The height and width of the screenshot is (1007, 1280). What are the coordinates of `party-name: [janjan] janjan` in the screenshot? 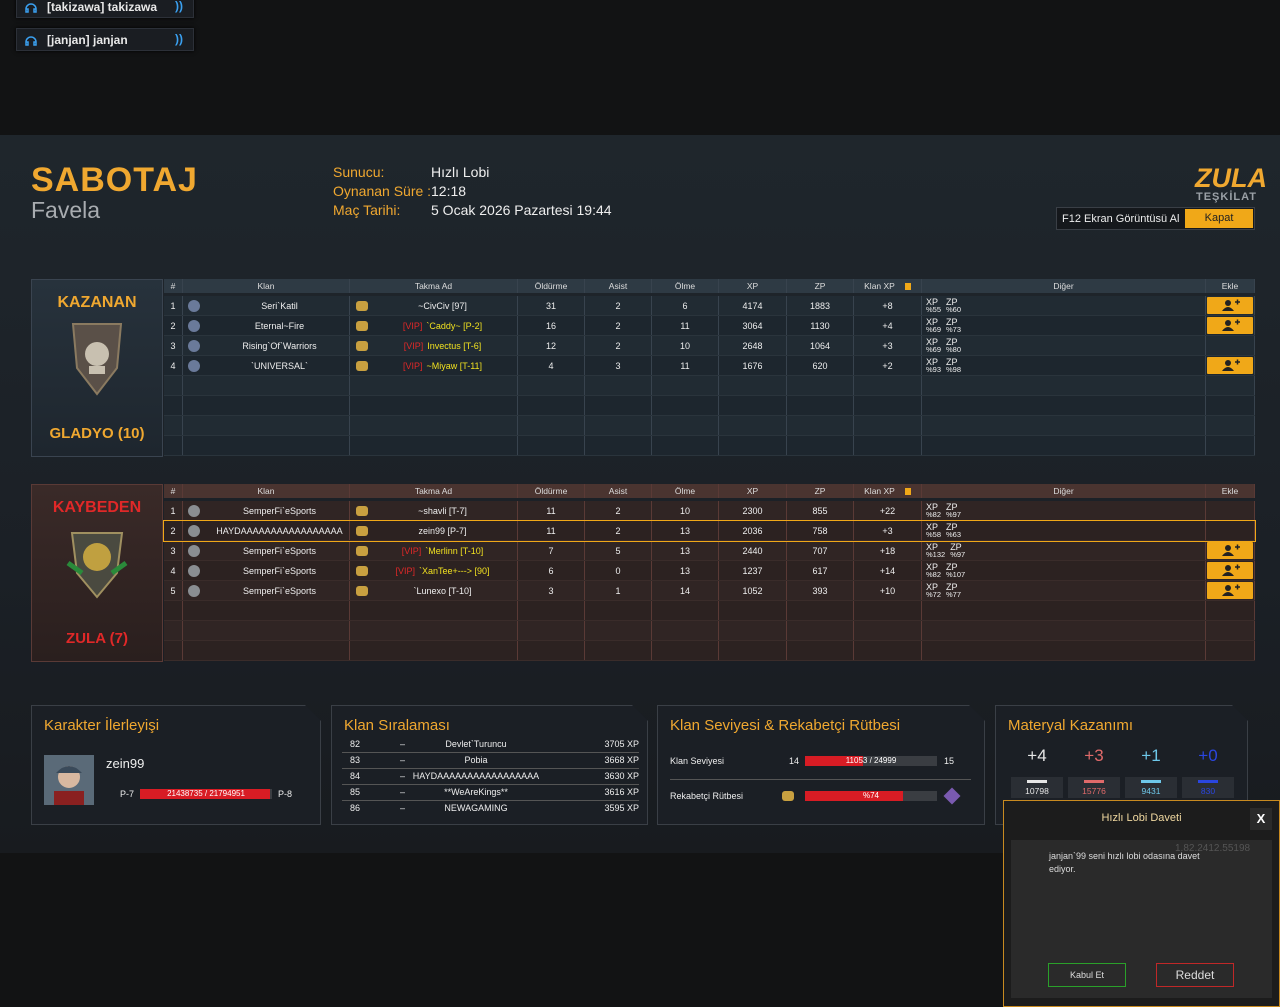 It's located at (87, 40).